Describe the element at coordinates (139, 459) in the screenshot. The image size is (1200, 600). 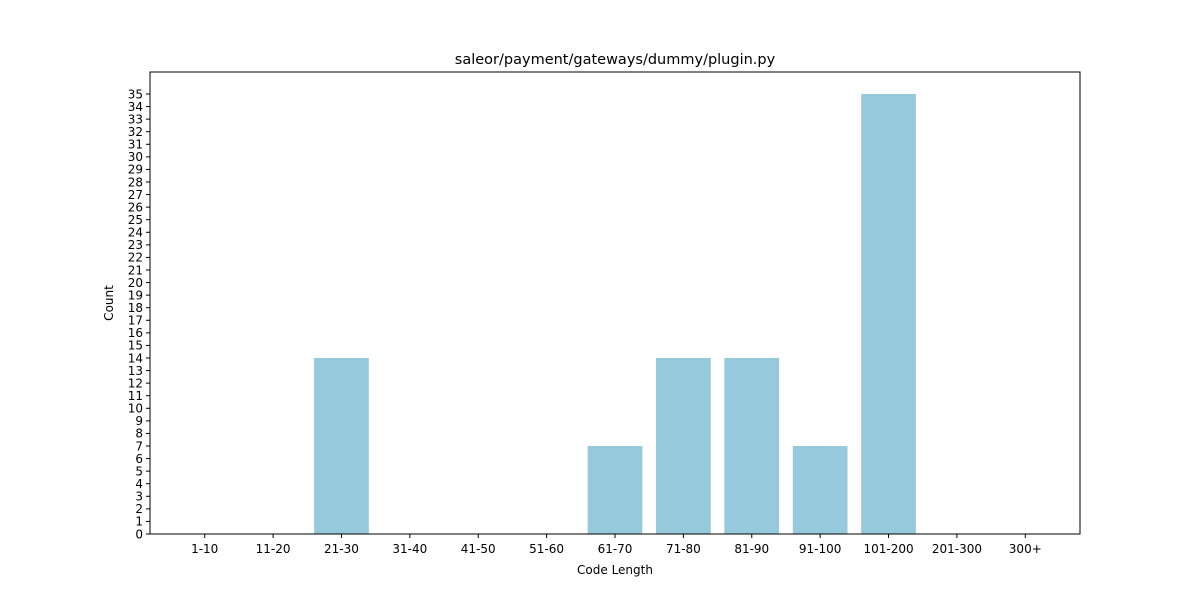
I see `y-tick-label: 6` at that location.